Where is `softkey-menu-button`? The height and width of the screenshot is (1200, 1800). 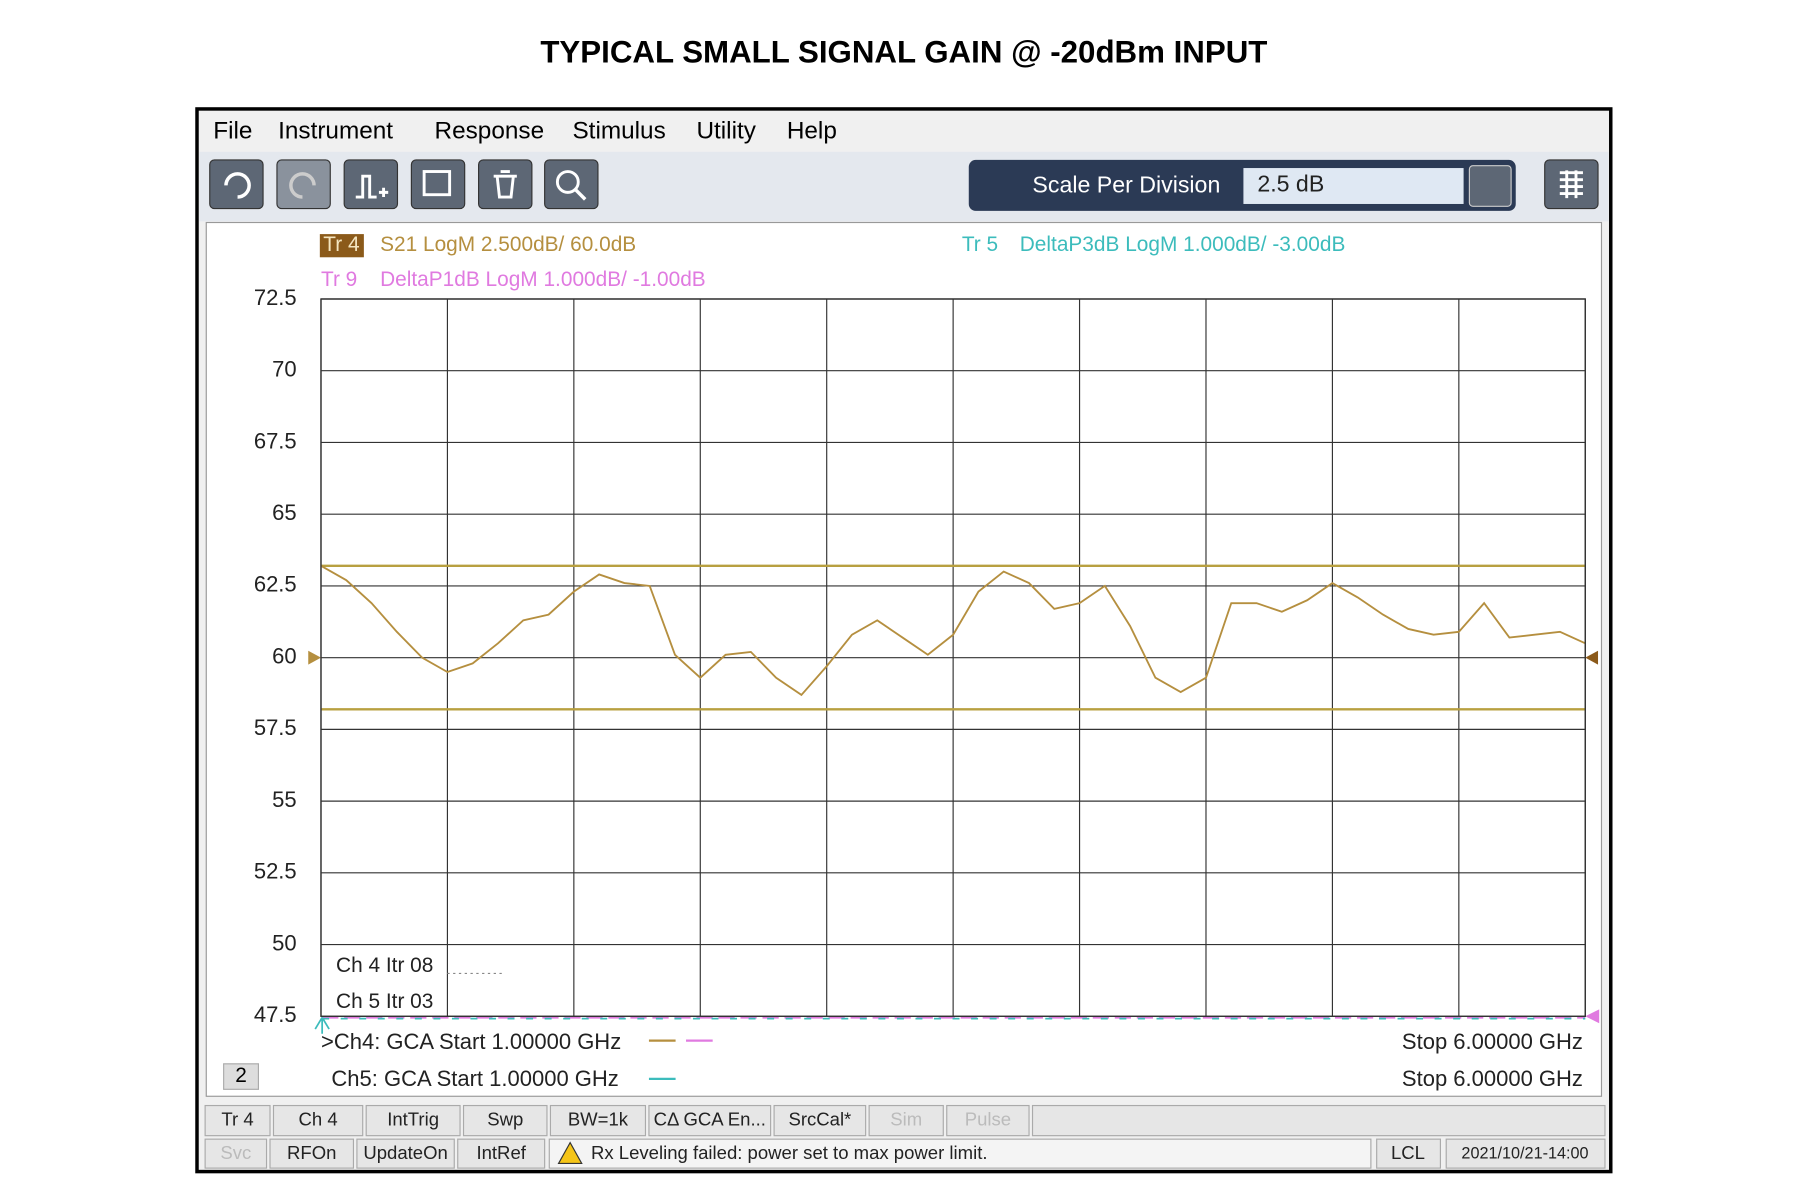
softkey-menu-button is located at coordinates (1571, 184).